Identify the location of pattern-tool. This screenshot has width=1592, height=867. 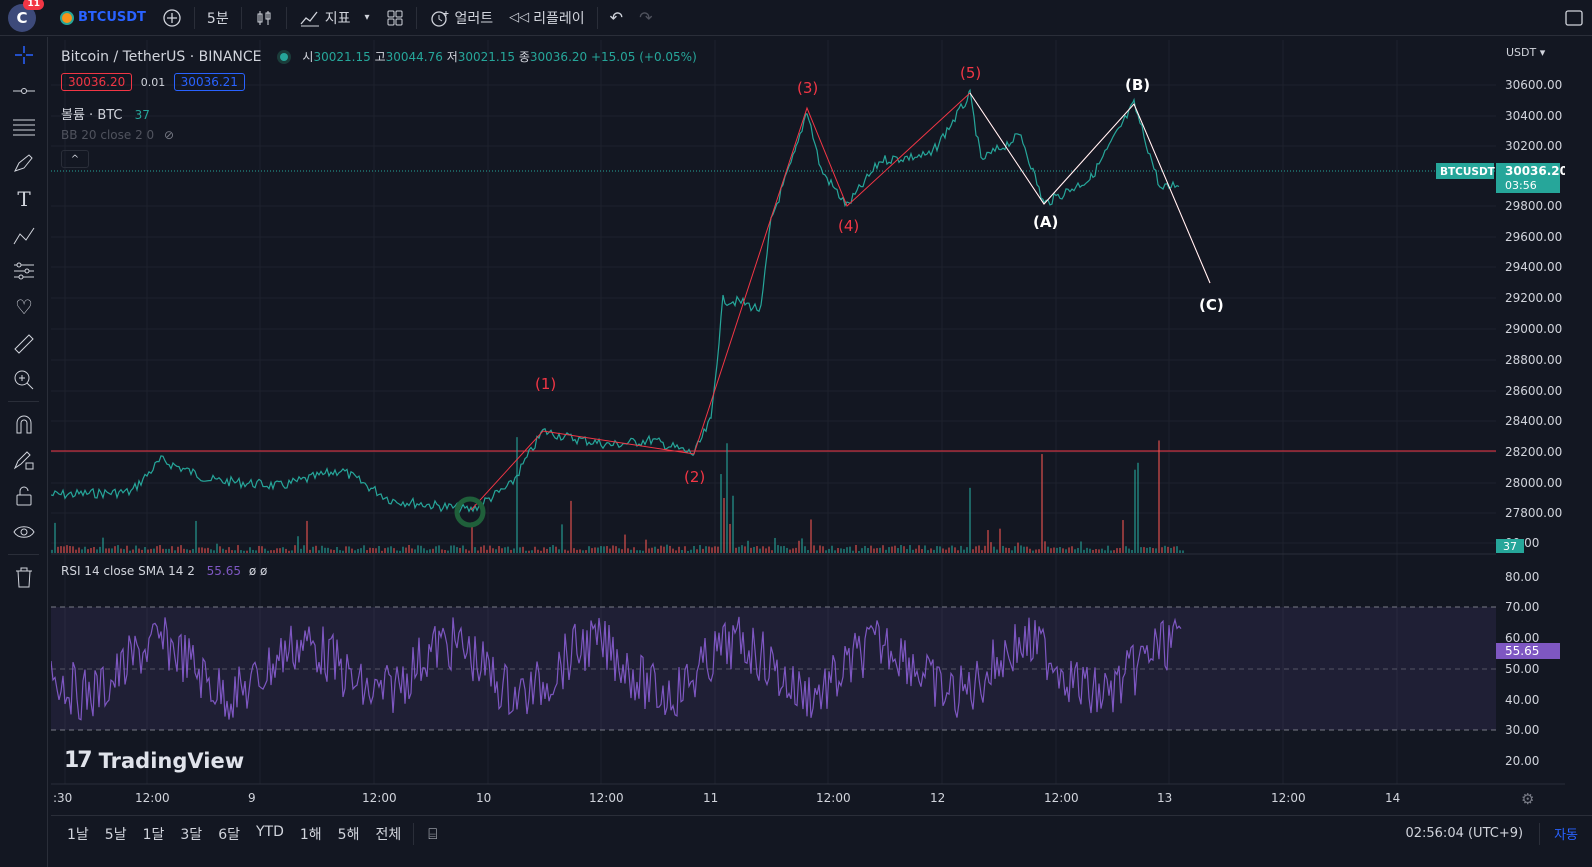
(24, 235).